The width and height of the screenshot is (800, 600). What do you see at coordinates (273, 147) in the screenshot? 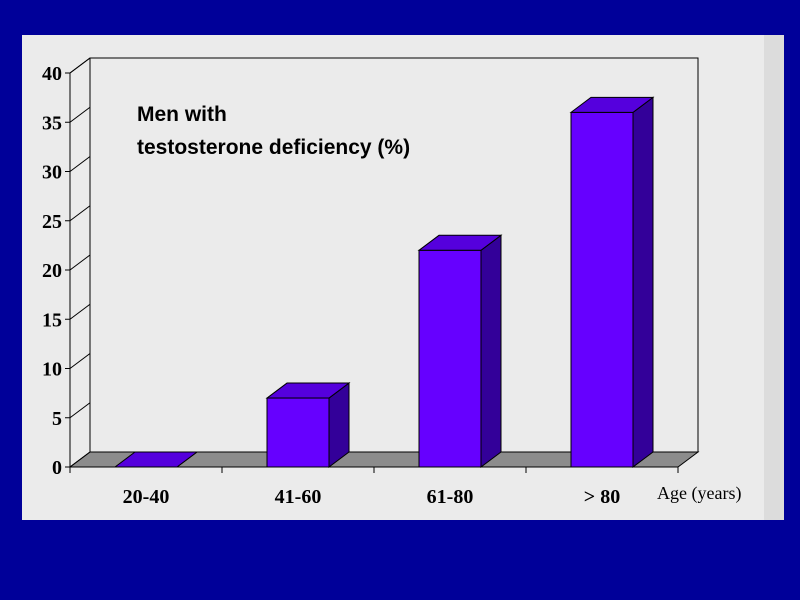
I see `chart-title-line-2: testosterone deficiency (%)` at bounding box center [273, 147].